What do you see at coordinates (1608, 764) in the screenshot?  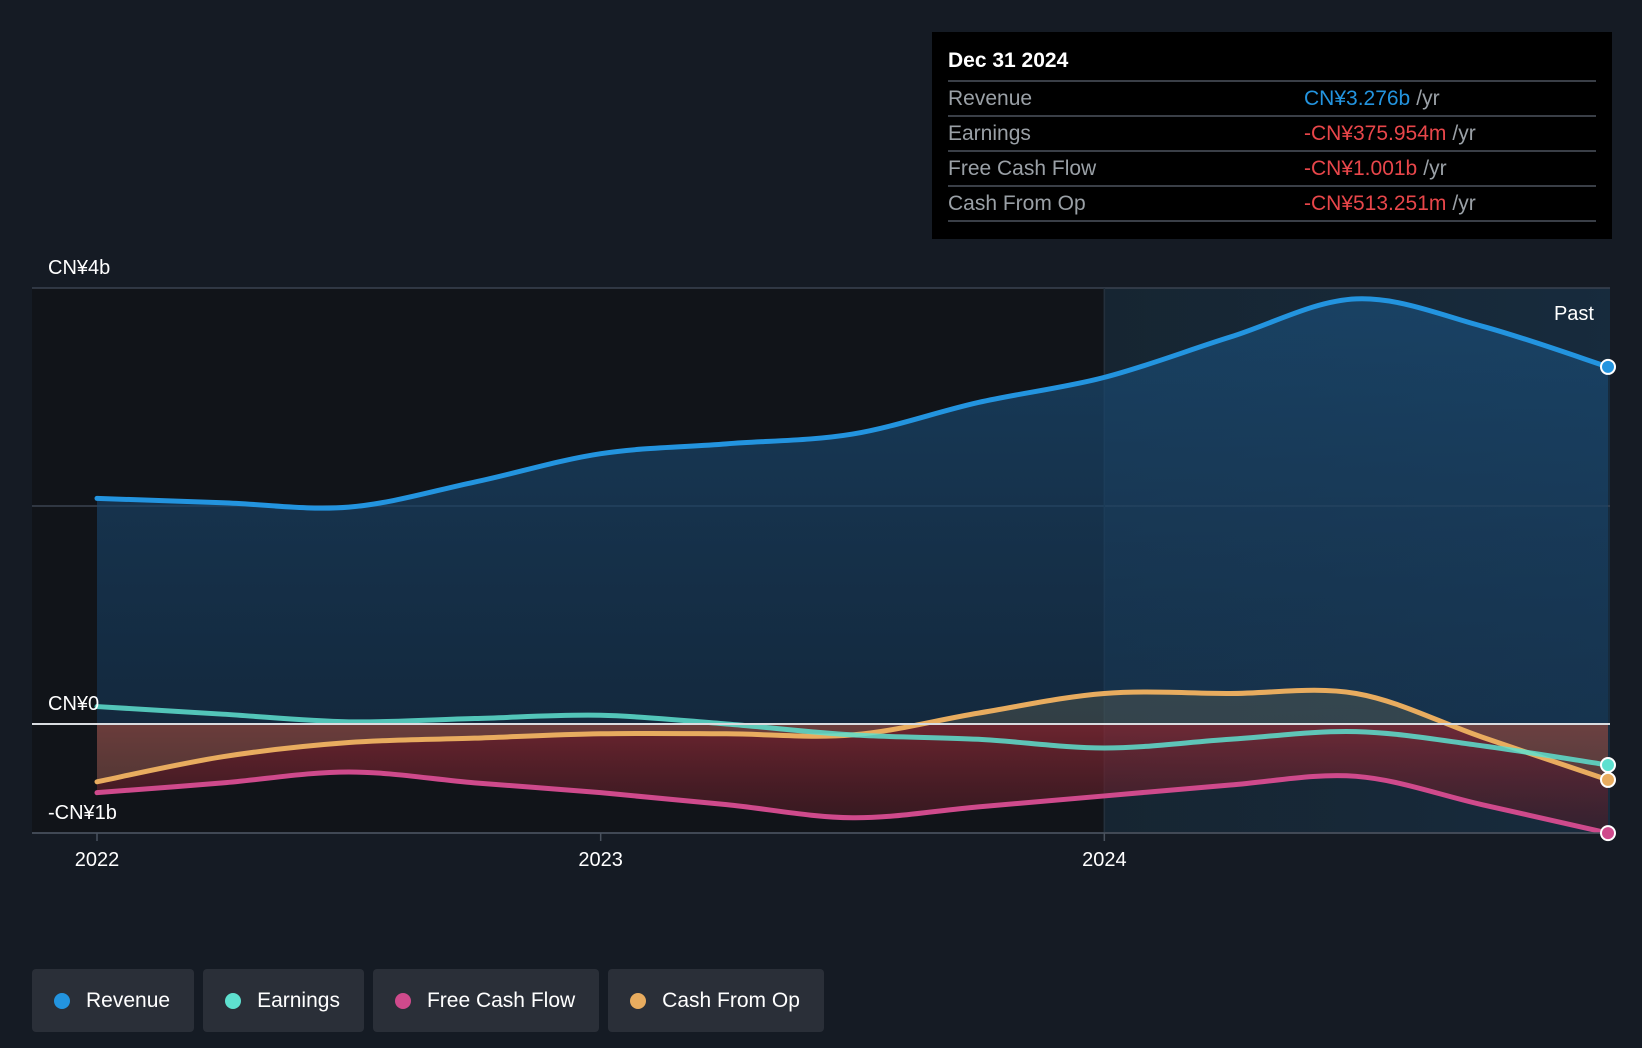 I see `marker-earnings` at bounding box center [1608, 764].